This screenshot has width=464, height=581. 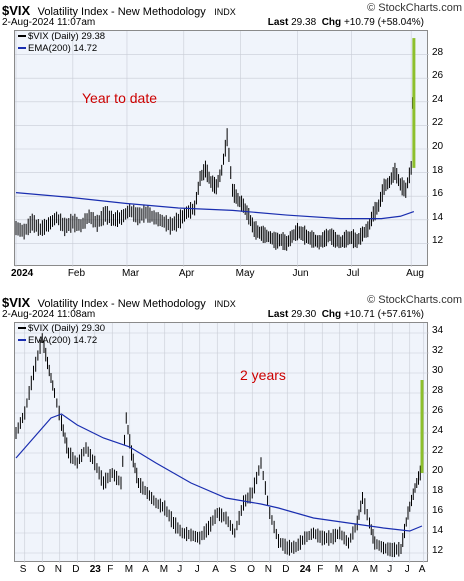 What do you see at coordinates (438, 350) in the screenshot?
I see `y-tick-label: 32` at bounding box center [438, 350].